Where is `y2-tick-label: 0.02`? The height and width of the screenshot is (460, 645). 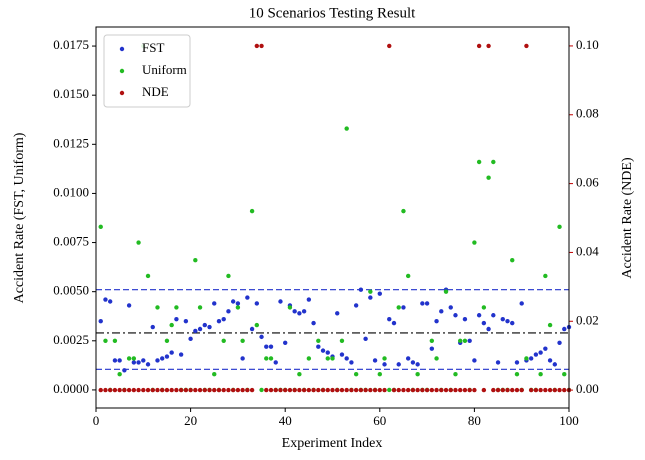
y2-tick-label: 0.02 is located at coordinates (587, 319).